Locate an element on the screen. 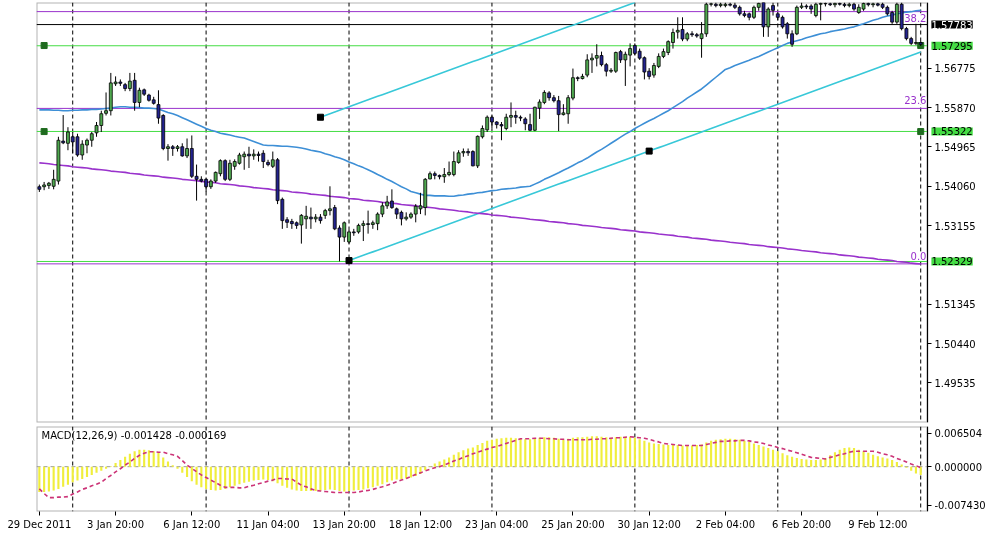  candlestick is located at coordinates (644, 67).